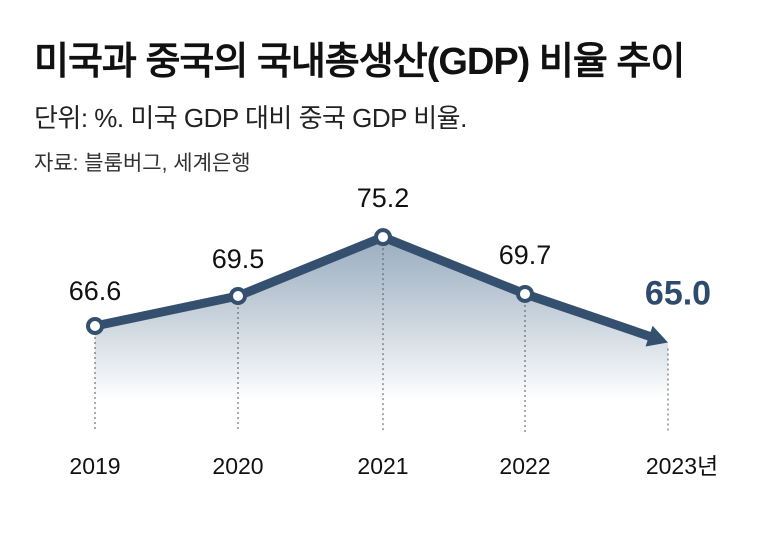  I want to click on x-tick-label-4: 2023년, so click(682, 466).